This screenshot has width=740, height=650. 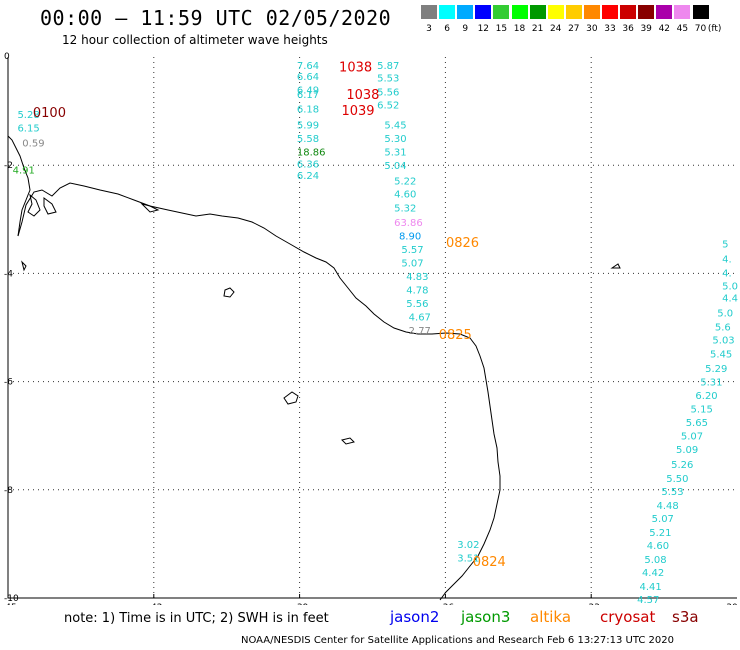 What do you see at coordinates (486, 617) in the screenshot?
I see `satellite-name: jason3` at bounding box center [486, 617].